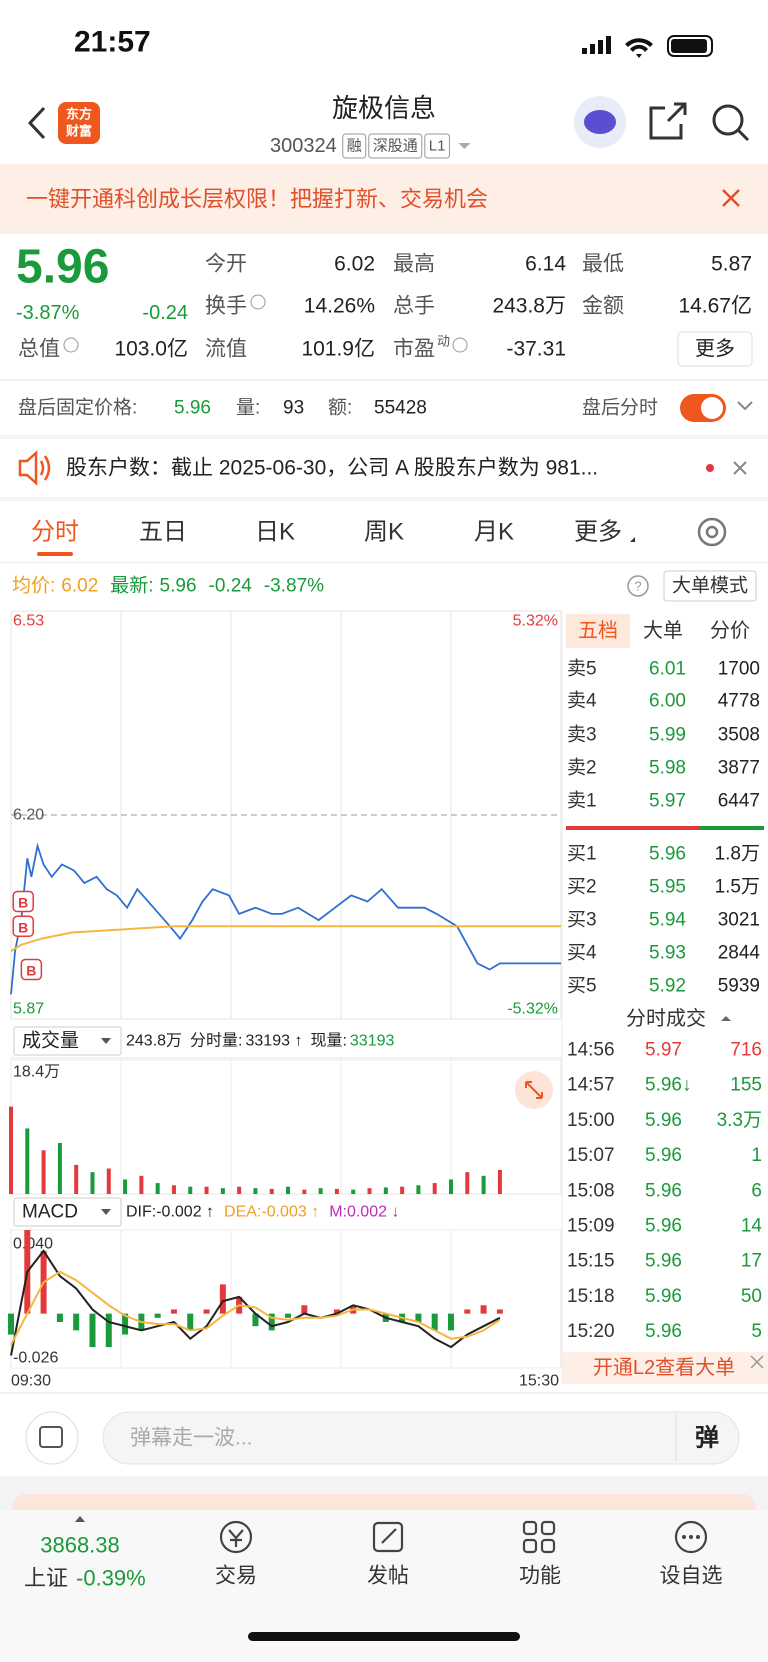  Describe the element at coordinates (739, 701) in the screenshot. I see `level-volume: 4778` at that location.